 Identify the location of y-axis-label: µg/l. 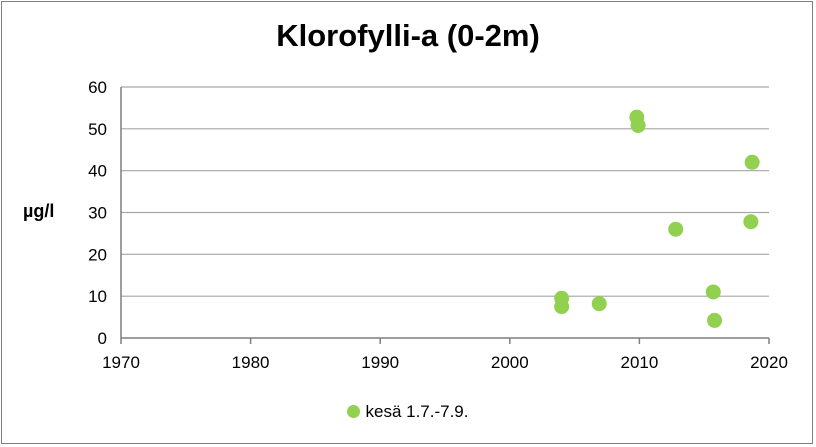
(39, 211).